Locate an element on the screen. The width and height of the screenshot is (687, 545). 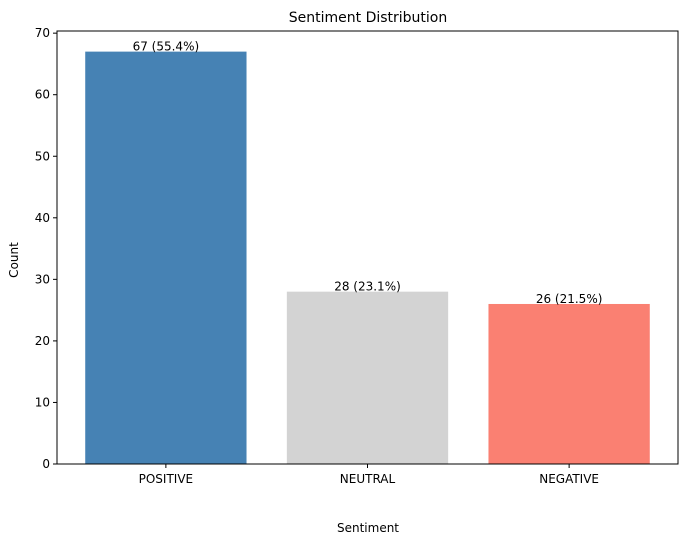
y-tick-label: 0 is located at coordinates (46, 464).